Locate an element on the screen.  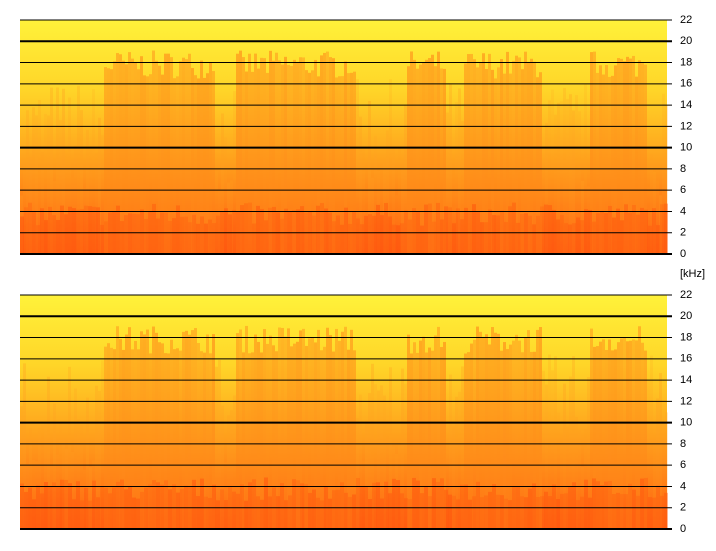
y-tick-label: 20 is located at coordinates (686, 316).